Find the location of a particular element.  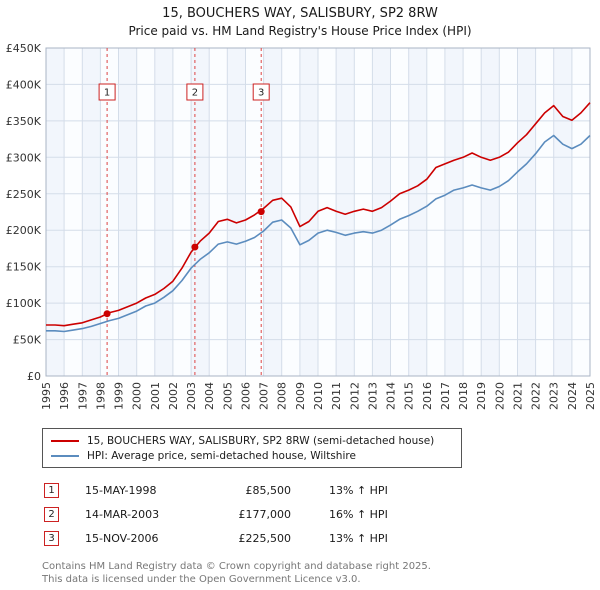

sale-number-label: 2 is located at coordinates (195, 93).